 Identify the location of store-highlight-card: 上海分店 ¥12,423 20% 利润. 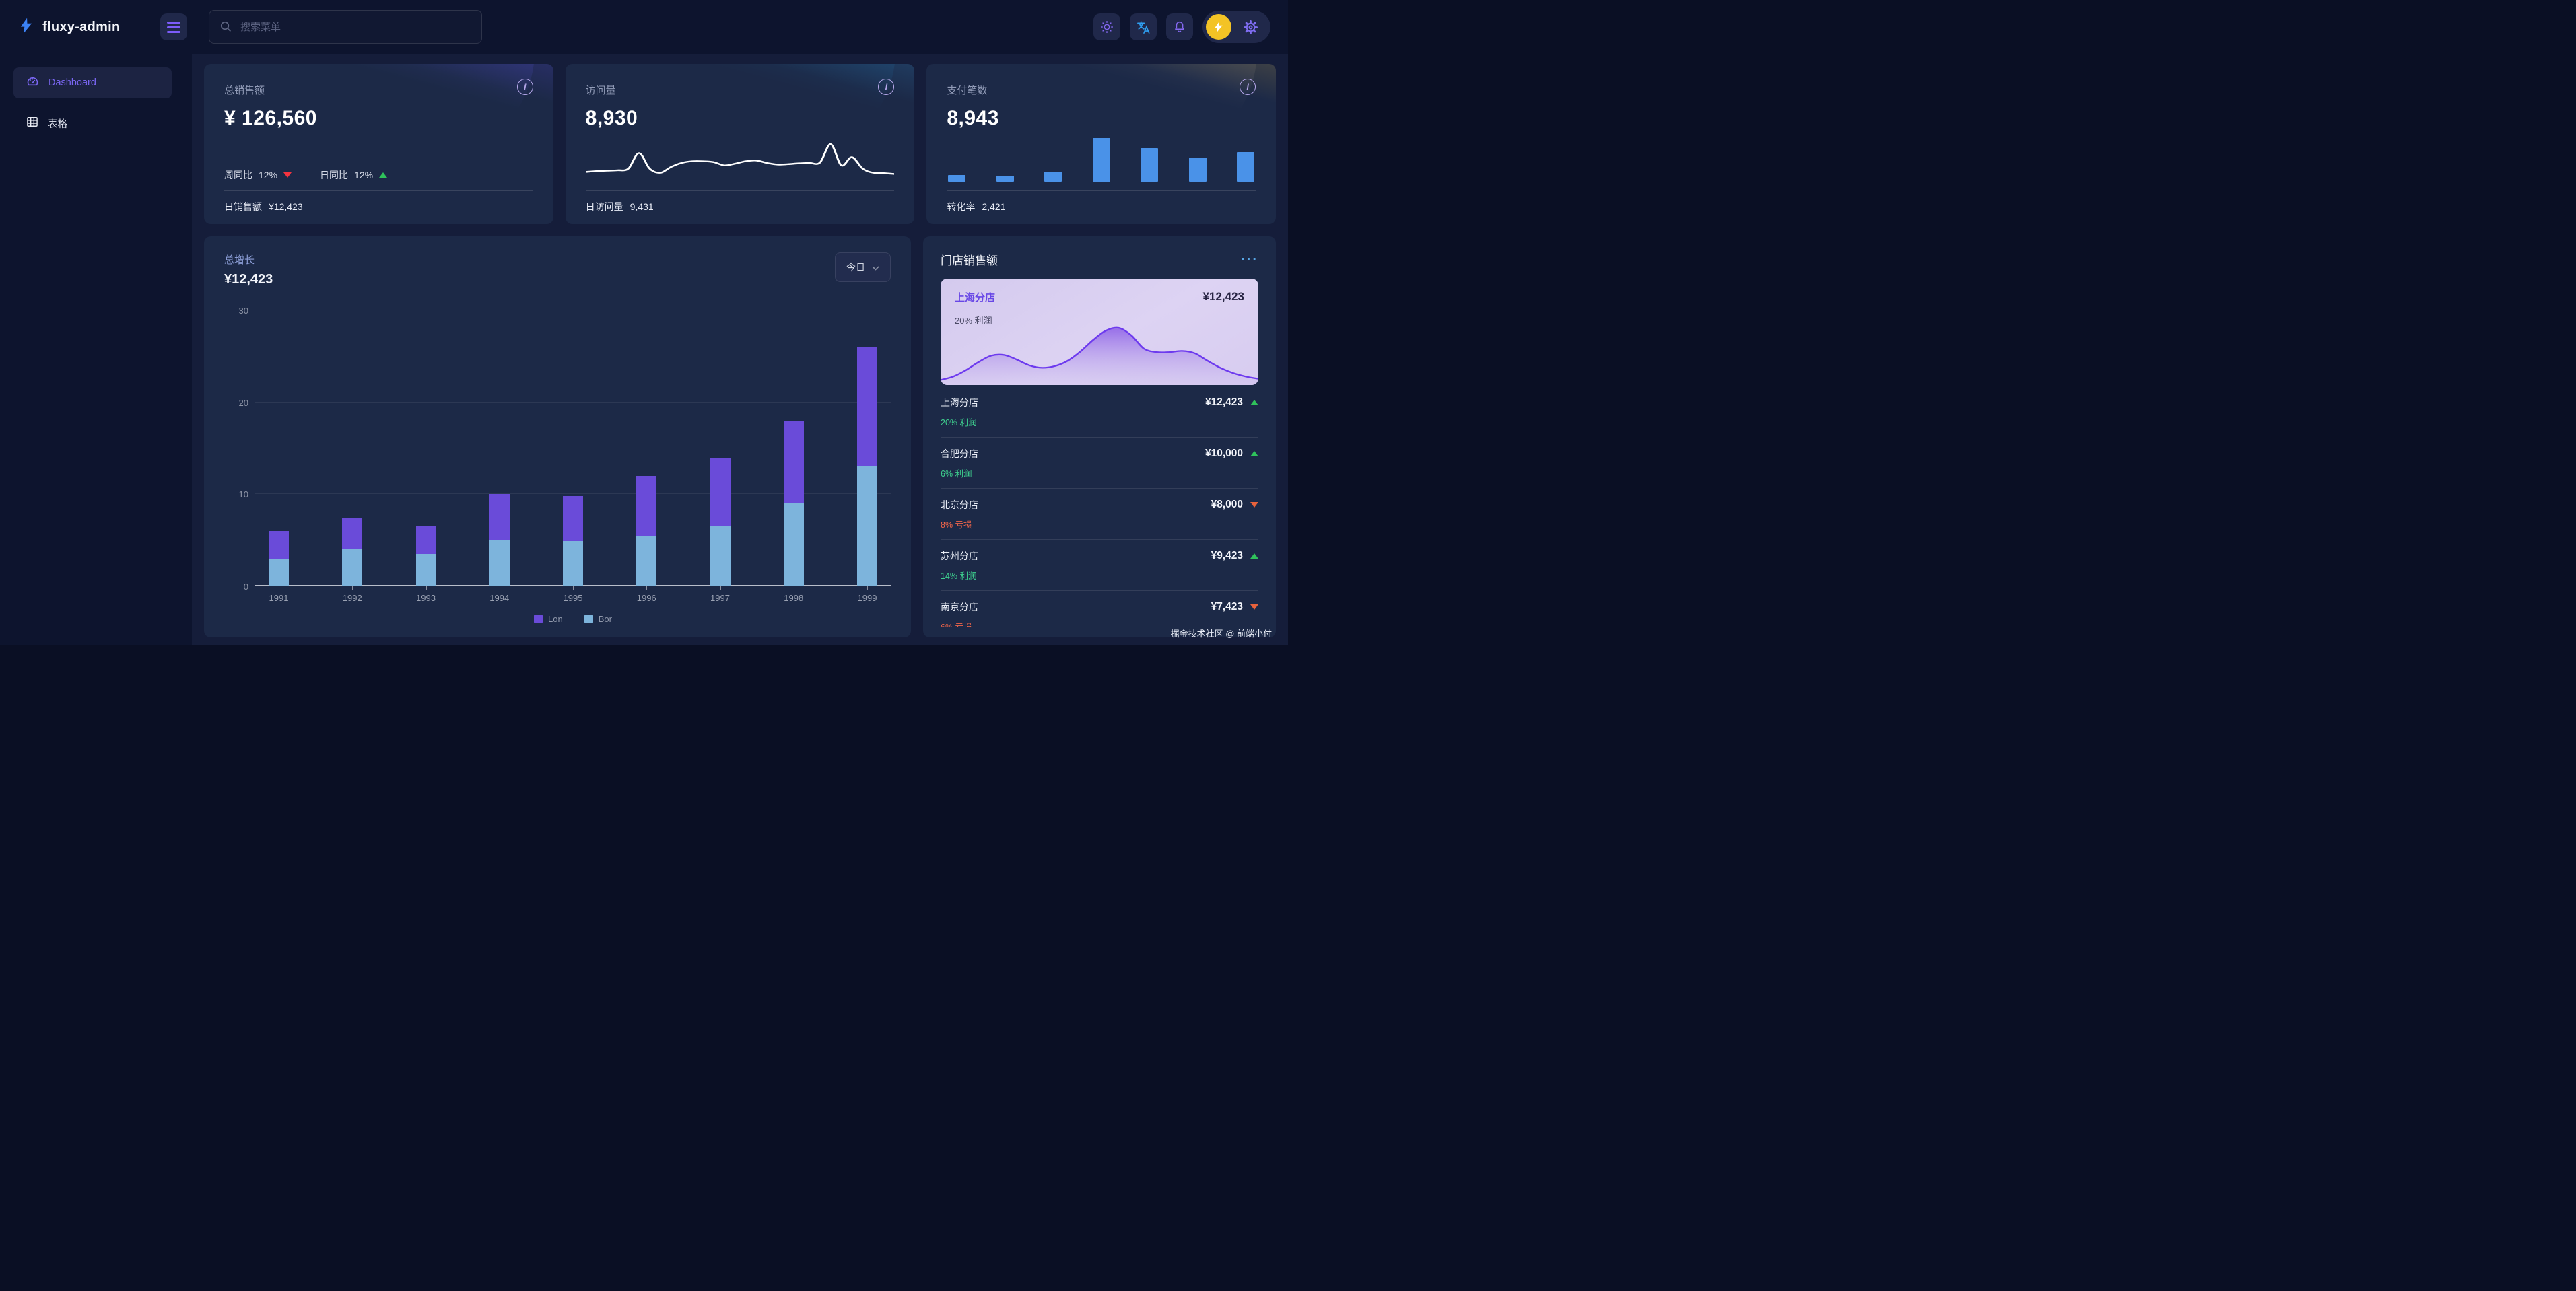
(1099, 332).